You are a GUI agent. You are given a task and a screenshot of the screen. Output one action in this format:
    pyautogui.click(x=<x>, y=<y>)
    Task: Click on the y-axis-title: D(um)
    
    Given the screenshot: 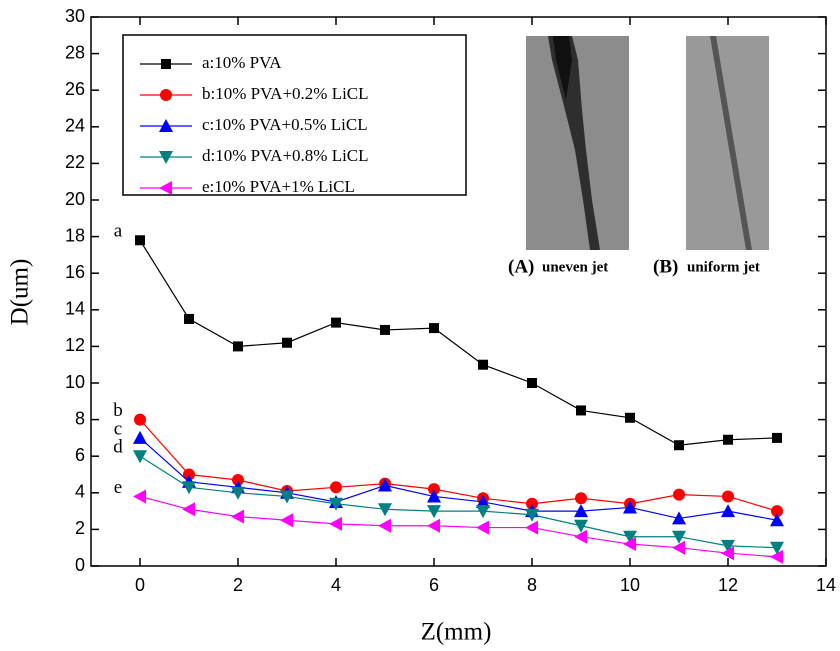 What is the action you would take?
    pyautogui.click(x=20, y=292)
    